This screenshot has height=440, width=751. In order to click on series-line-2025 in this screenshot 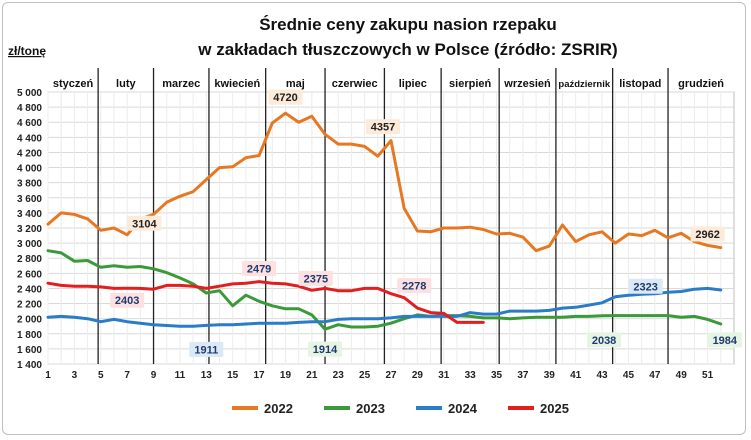, I will do `click(265, 302)`.